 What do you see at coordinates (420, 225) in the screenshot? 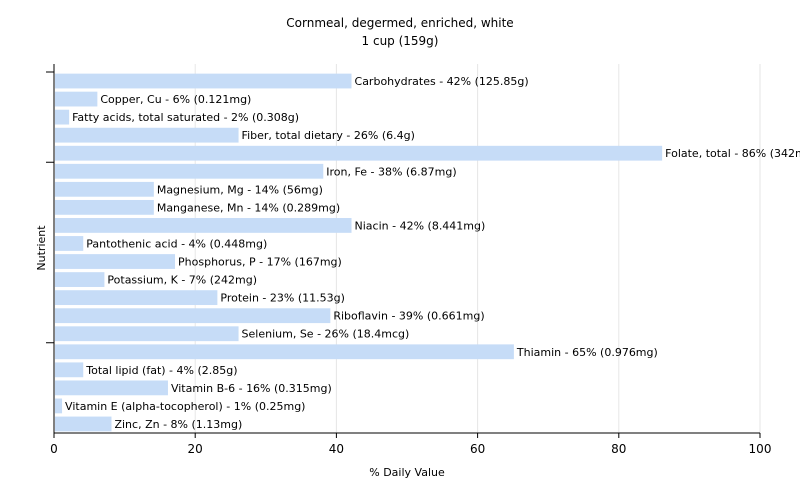
I see `bar-label: Niacin - 42% (8.441mg)` at bounding box center [420, 225].